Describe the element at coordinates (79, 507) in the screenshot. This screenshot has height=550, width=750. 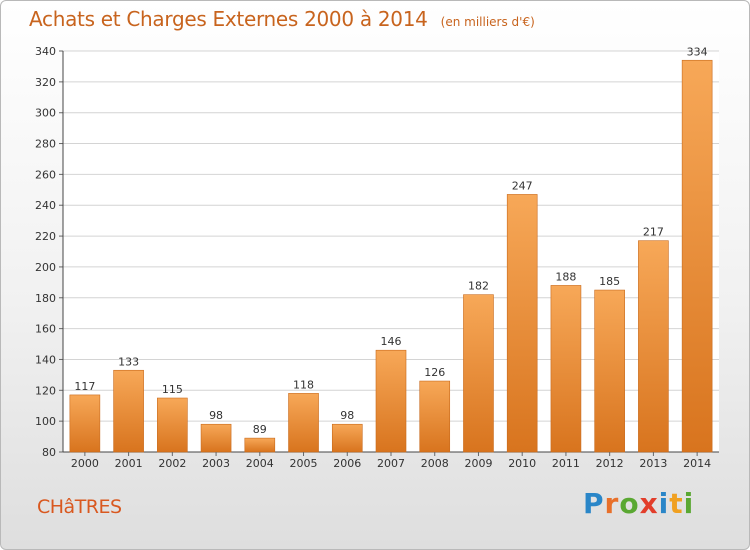
I see `commune-name: CHâTRES` at that location.